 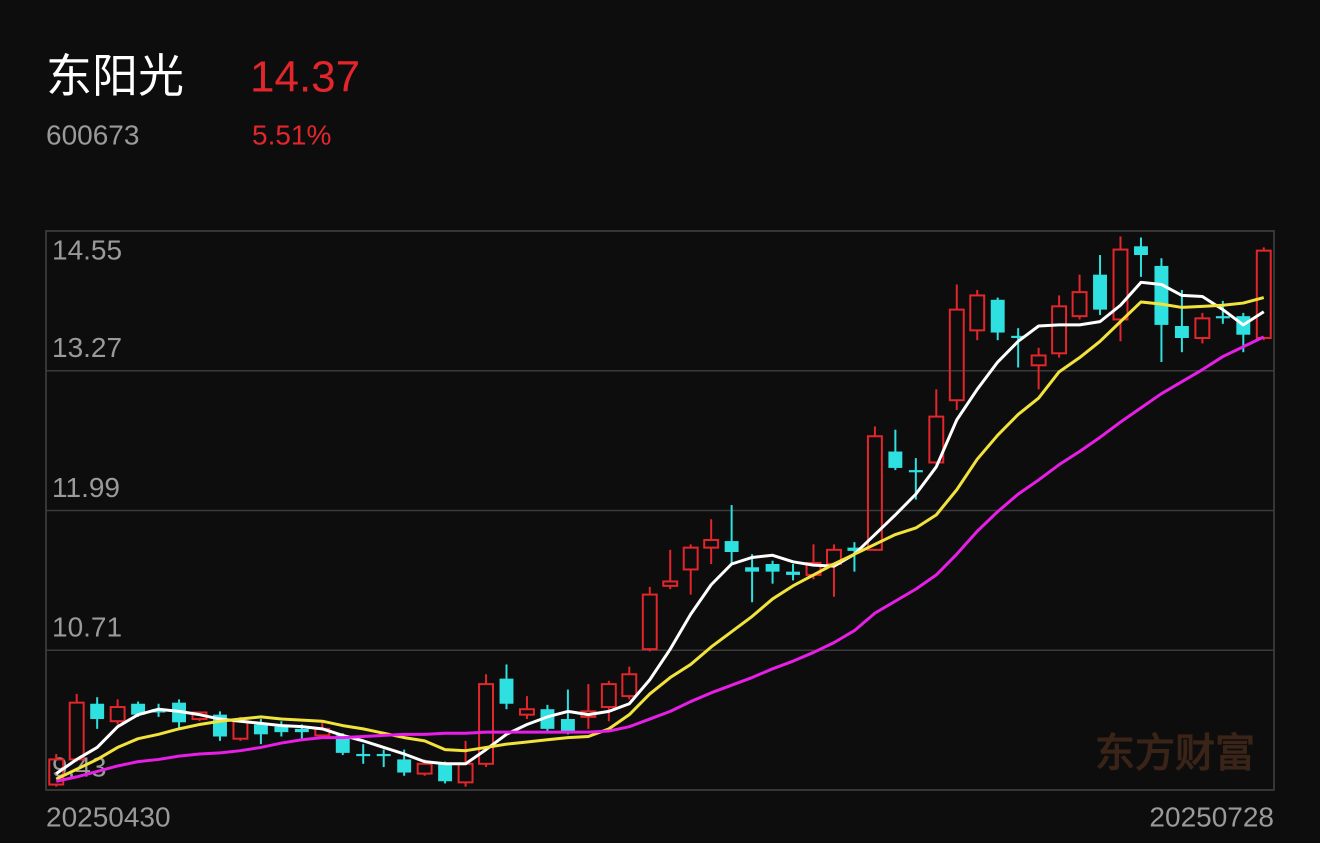 What do you see at coordinates (87, 249) in the screenshot?
I see `y-tick-label: 14.55` at bounding box center [87, 249].